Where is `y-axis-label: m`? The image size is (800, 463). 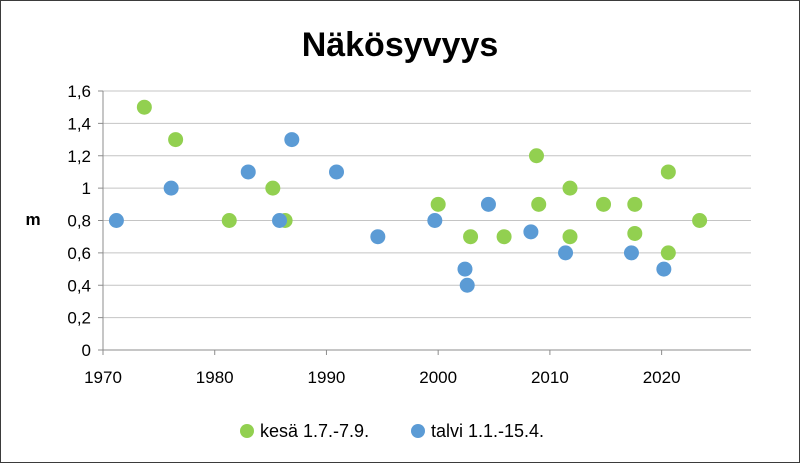 y-axis-label: m is located at coordinates (32, 219).